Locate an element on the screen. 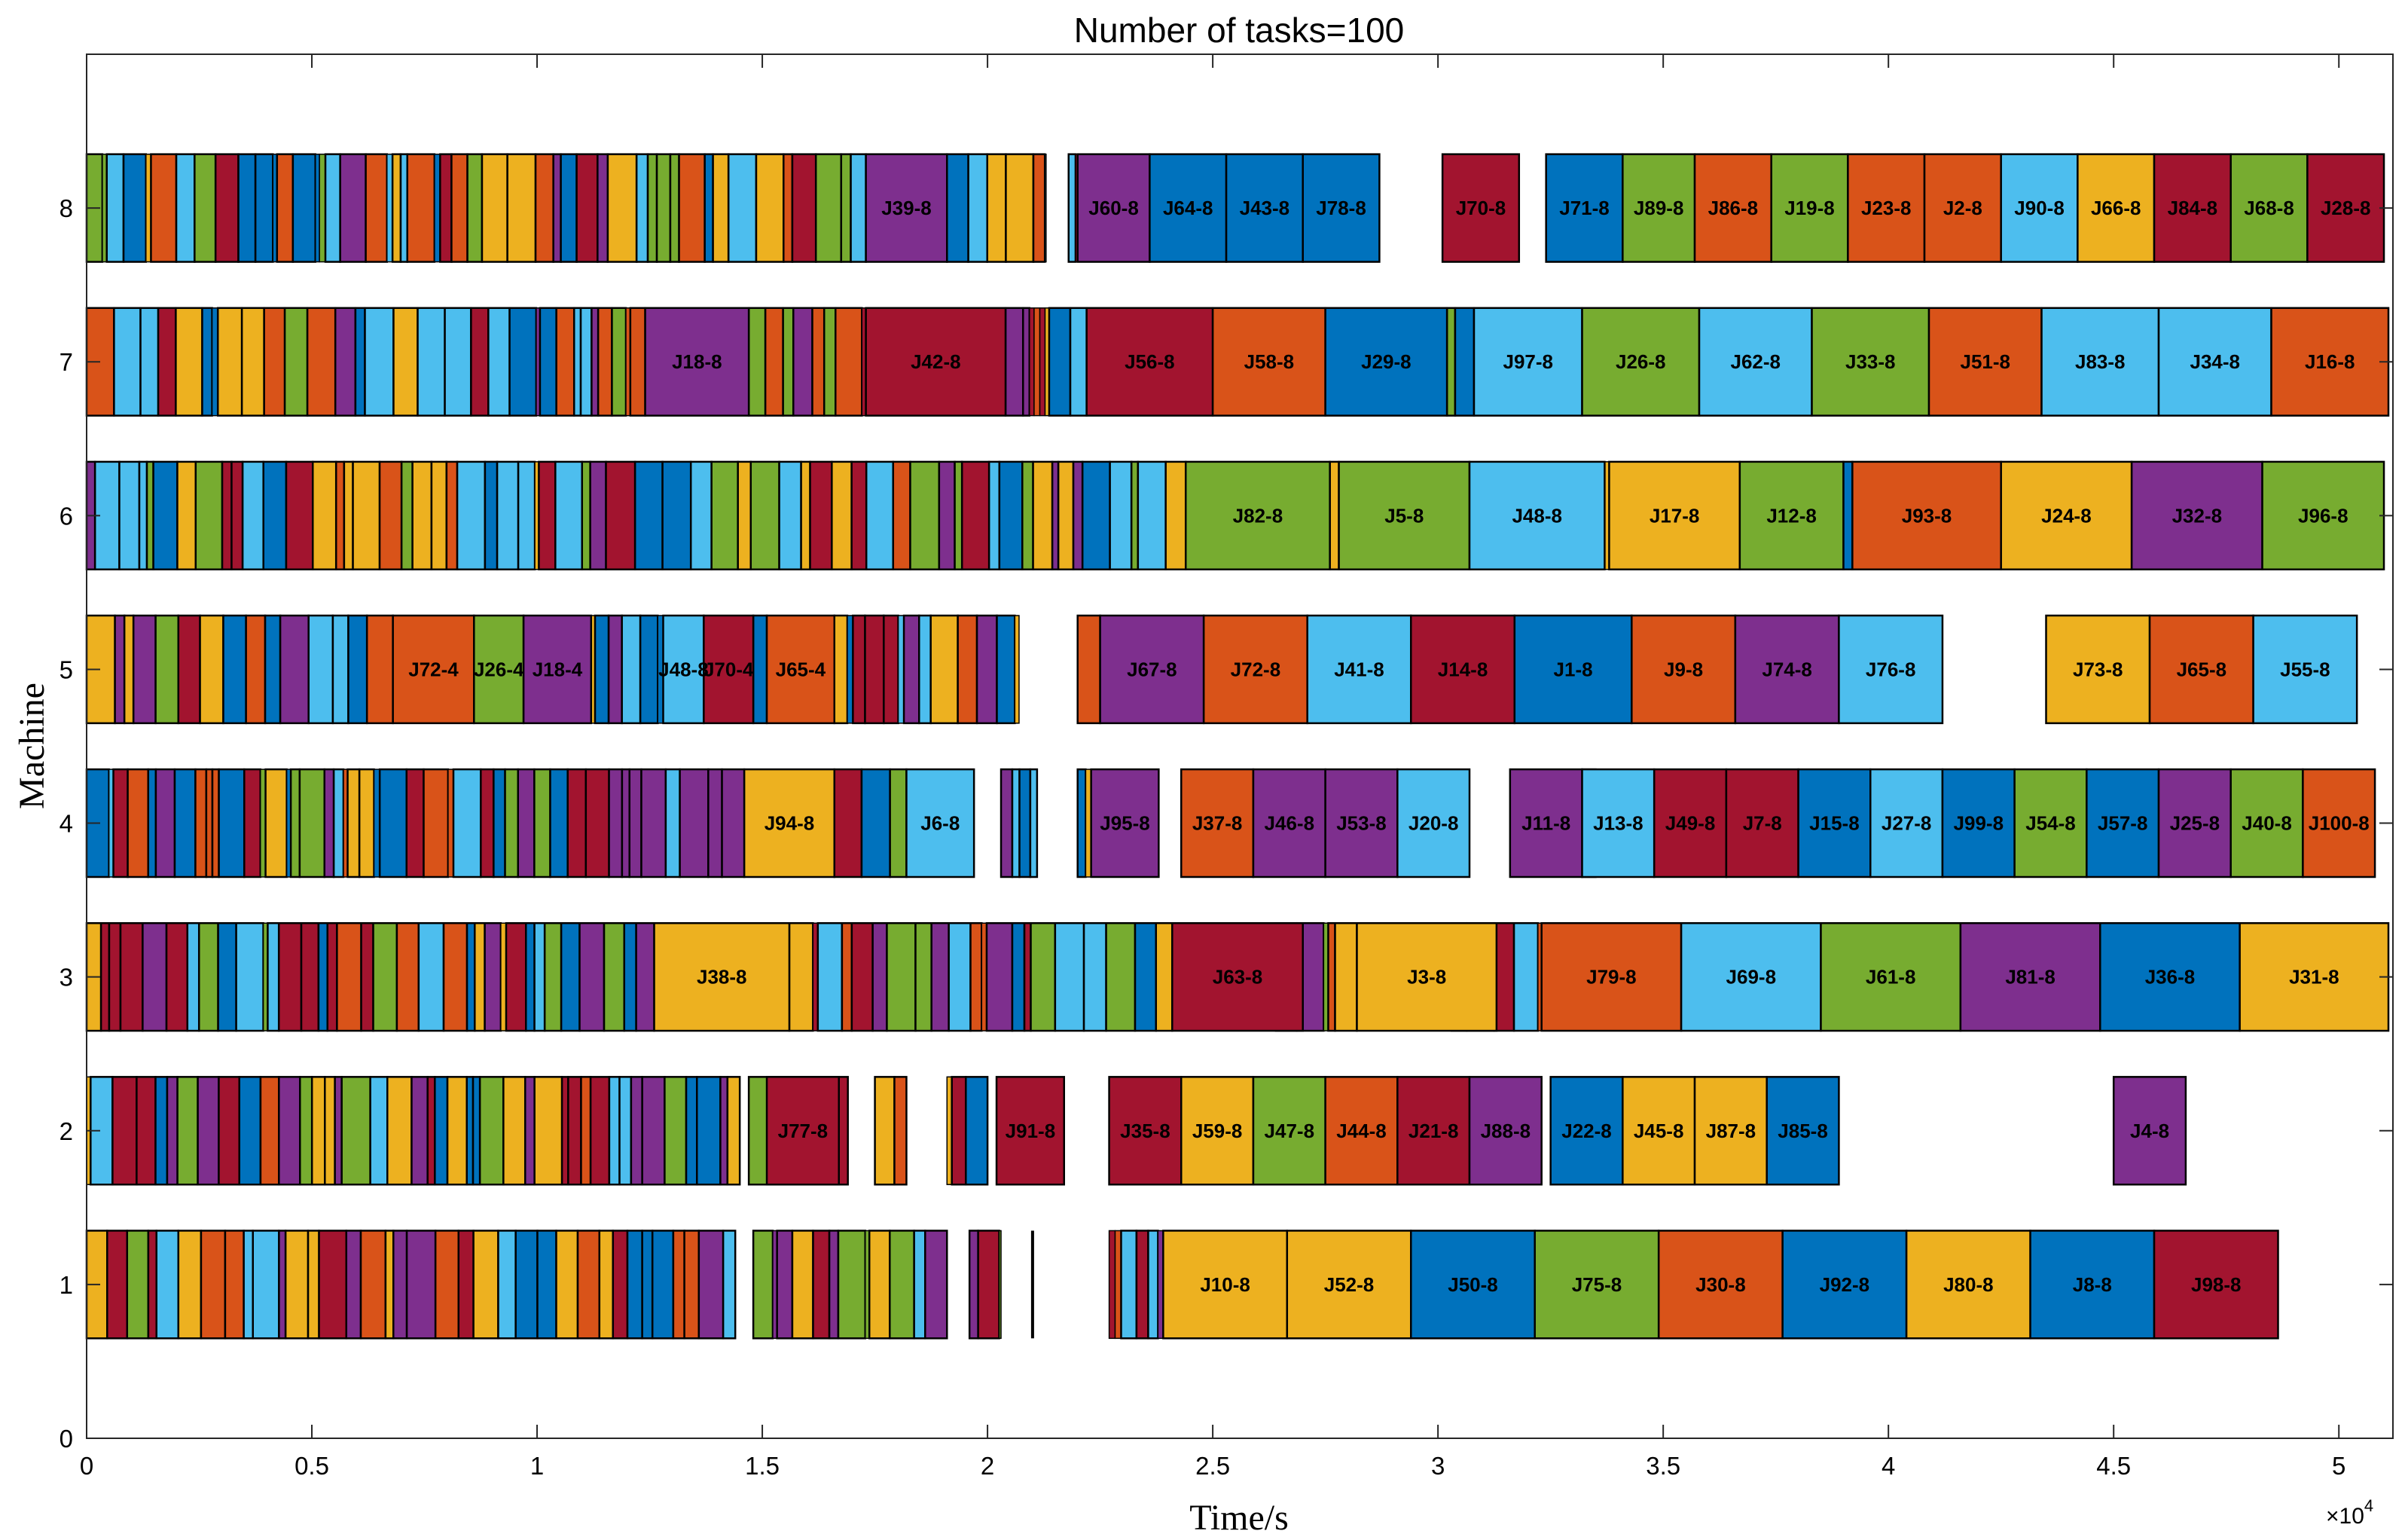 The image size is (2408, 1540). x-axis-exponent: ×10⁴ is located at coordinates (2349, 1513).